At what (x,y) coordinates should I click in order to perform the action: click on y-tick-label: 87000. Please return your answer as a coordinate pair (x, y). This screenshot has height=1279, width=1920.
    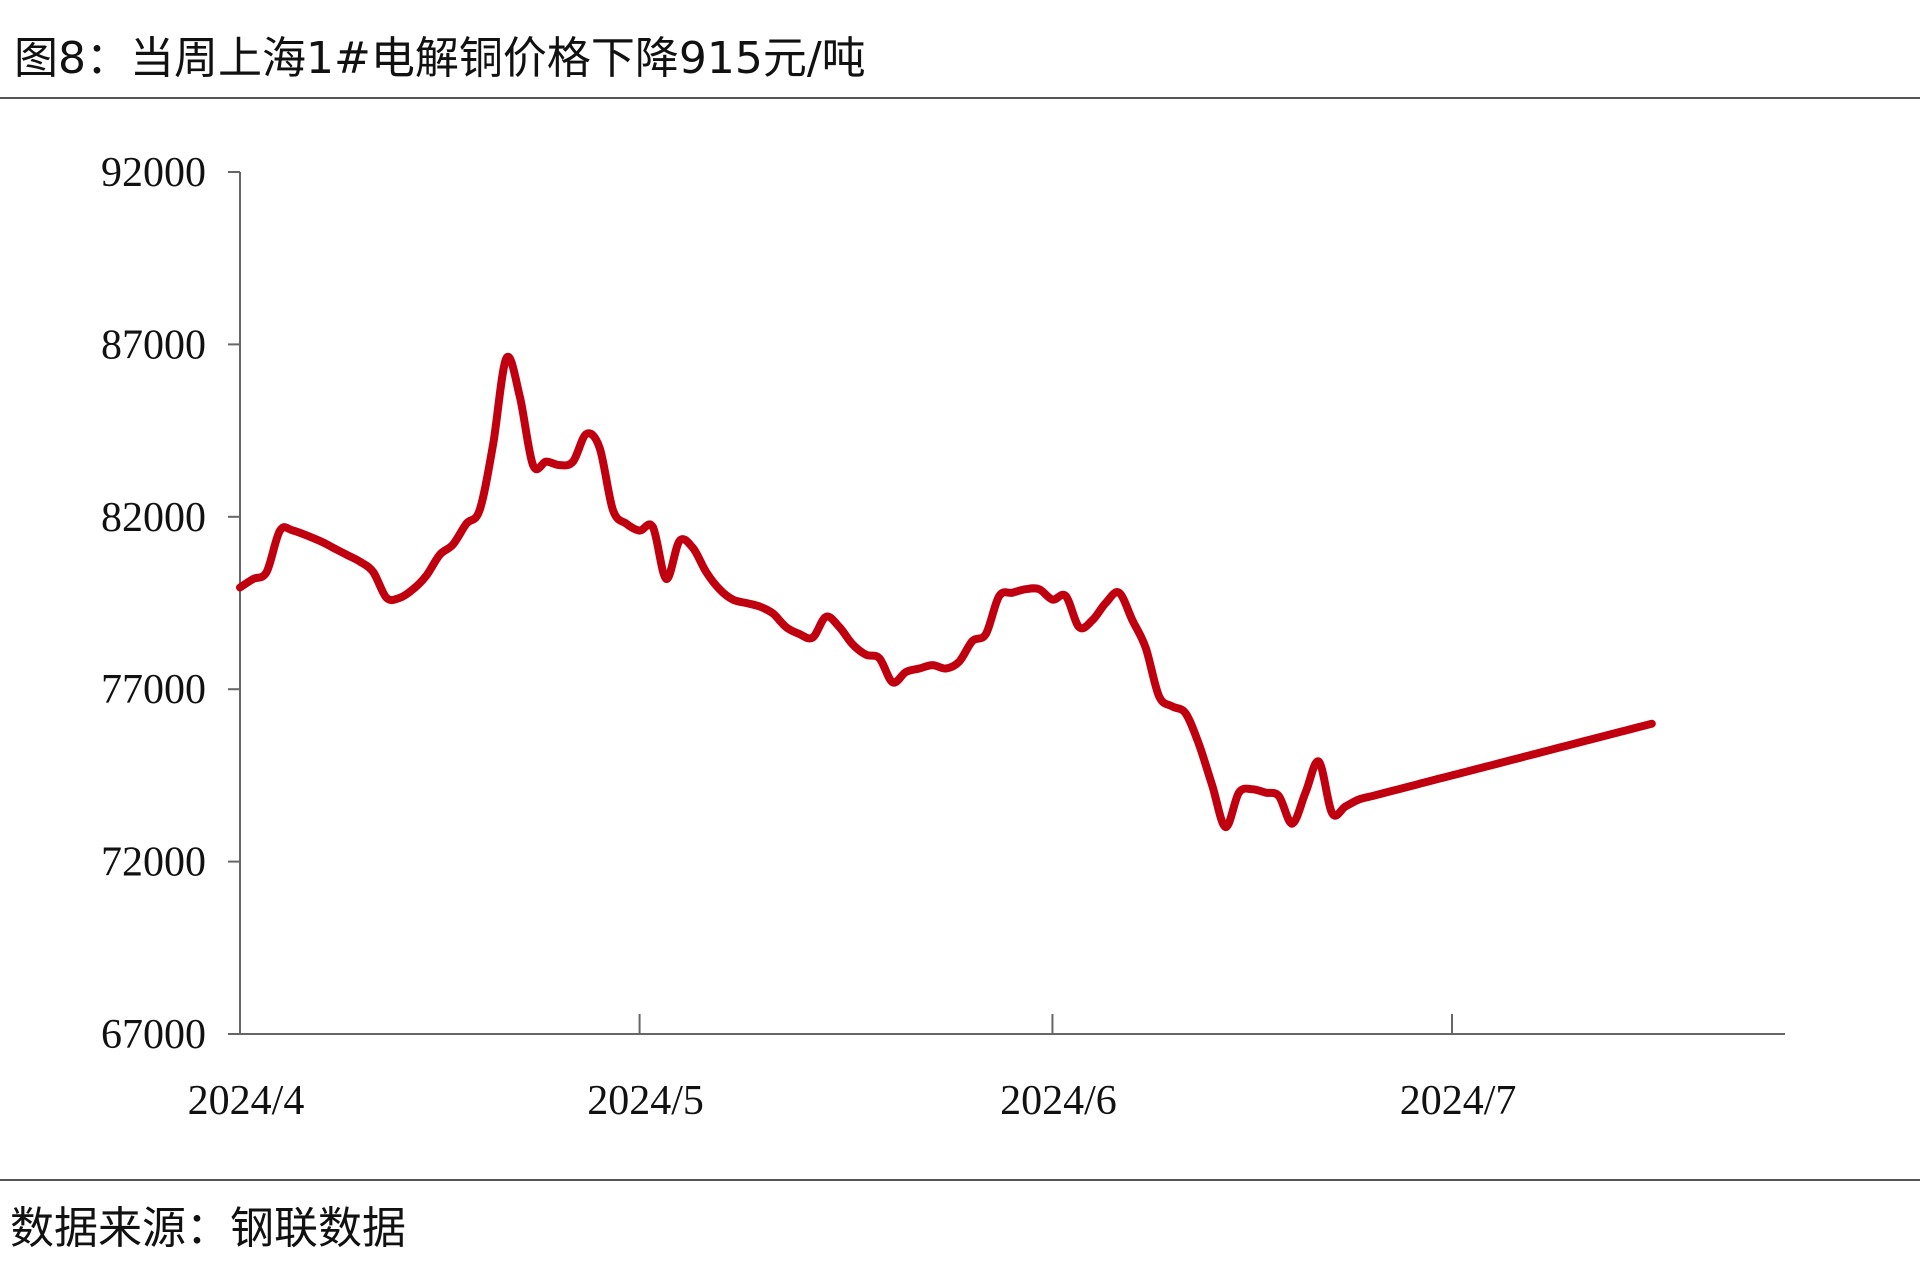
    Looking at the image, I should click on (153, 345).